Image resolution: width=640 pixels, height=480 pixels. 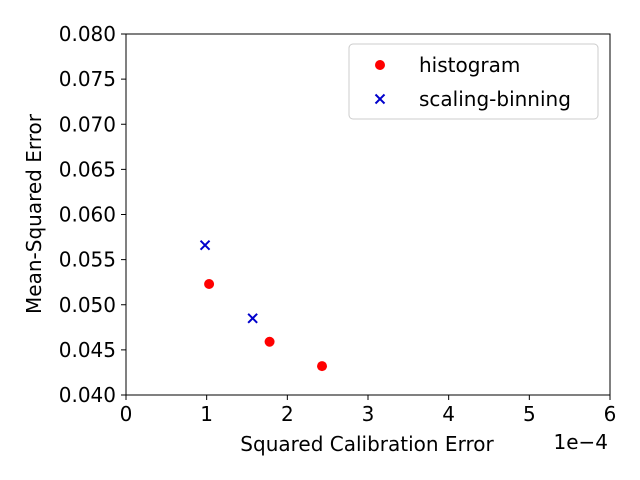 What do you see at coordinates (367, 444) in the screenshot?
I see `x-axis-label: Squared Calibration Error` at bounding box center [367, 444].